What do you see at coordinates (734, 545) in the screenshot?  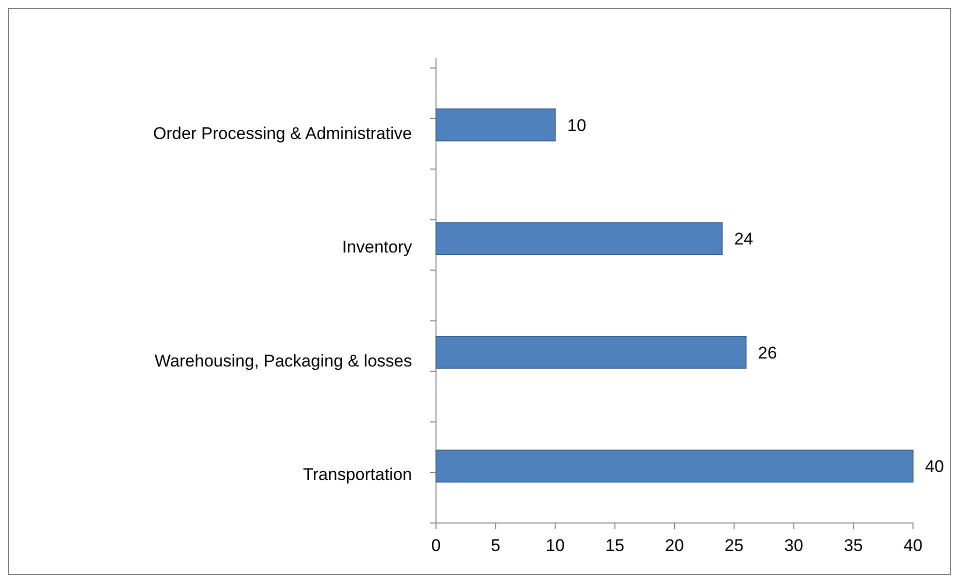 I see `x-tick-label: 25` at bounding box center [734, 545].